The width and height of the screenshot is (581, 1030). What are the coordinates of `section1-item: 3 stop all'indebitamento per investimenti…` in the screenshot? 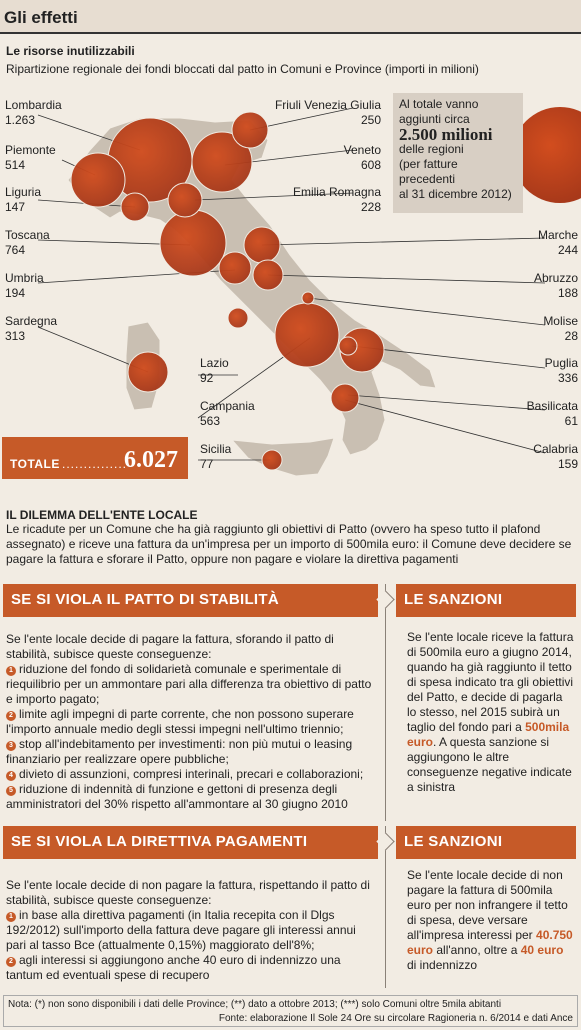 It's located at (191, 752).